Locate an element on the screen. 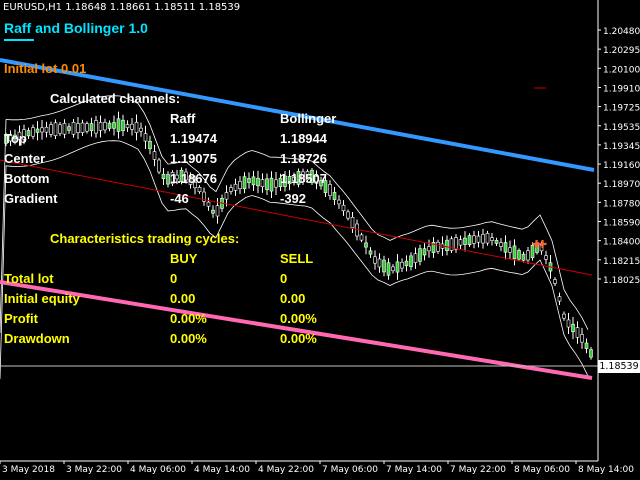 This screenshot has height=480, width=640. time-tick-label: 7 May 14:00 is located at coordinates (414, 470).